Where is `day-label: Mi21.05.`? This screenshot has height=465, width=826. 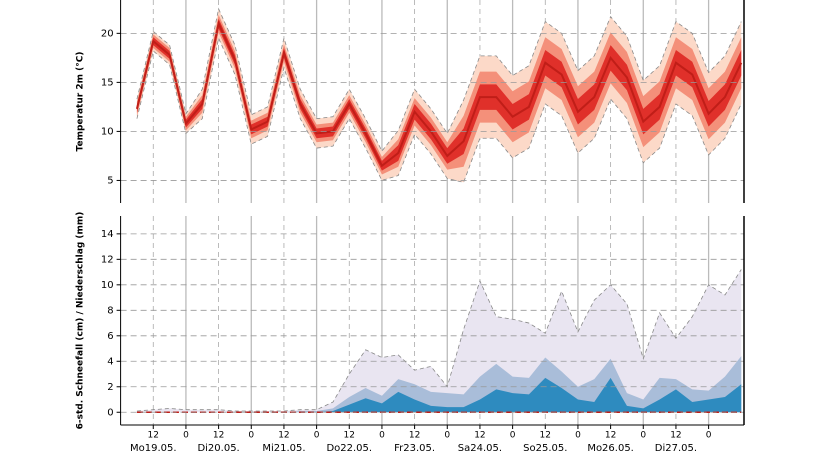 day-label: Mi21.05. is located at coordinates (283, 448).